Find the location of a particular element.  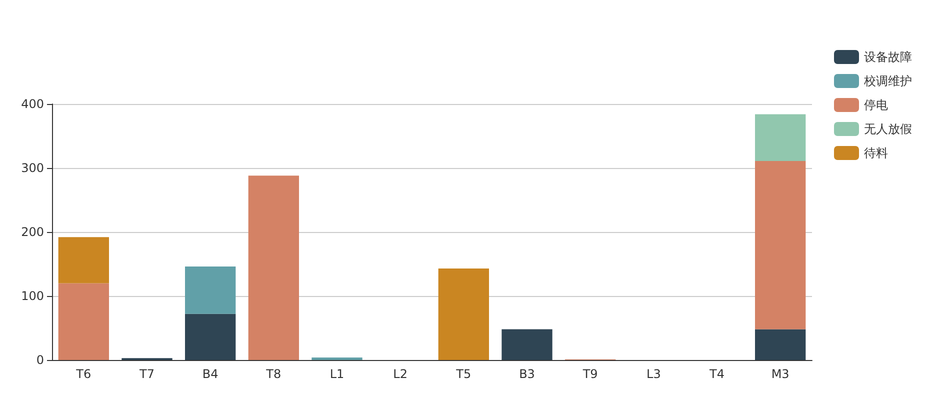

x-tick-label: B4 is located at coordinates (210, 374).